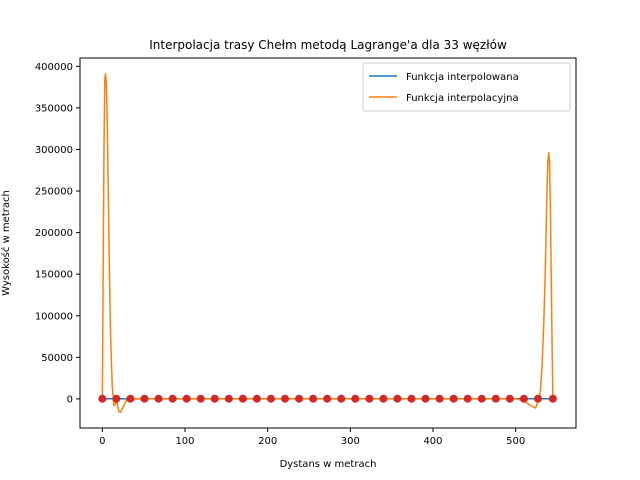 This screenshot has height=480, width=640. I want to click on x-tick-label: 400, so click(432, 441).